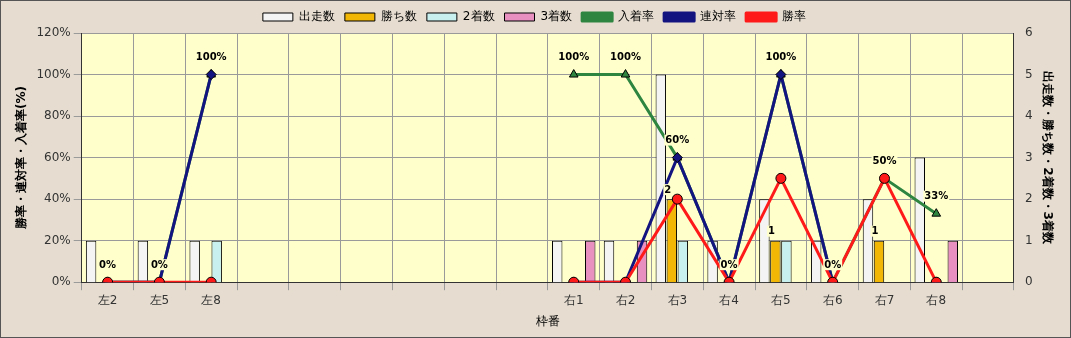 This screenshot has height=338, width=1071. I want to click on legend-label: 入着率, so click(636, 16).